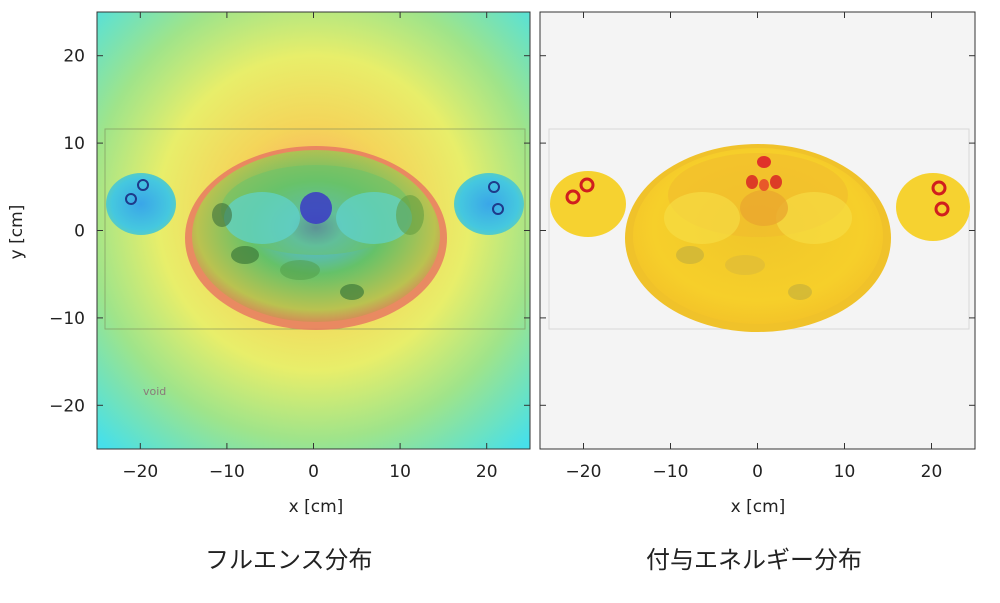 Image resolution: width=1000 pixels, height=603 pixels. What do you see at coordinates (487, 472) in the screenshot?
I see `left-x-tick-label: 20` at bounding box center [487, 472].